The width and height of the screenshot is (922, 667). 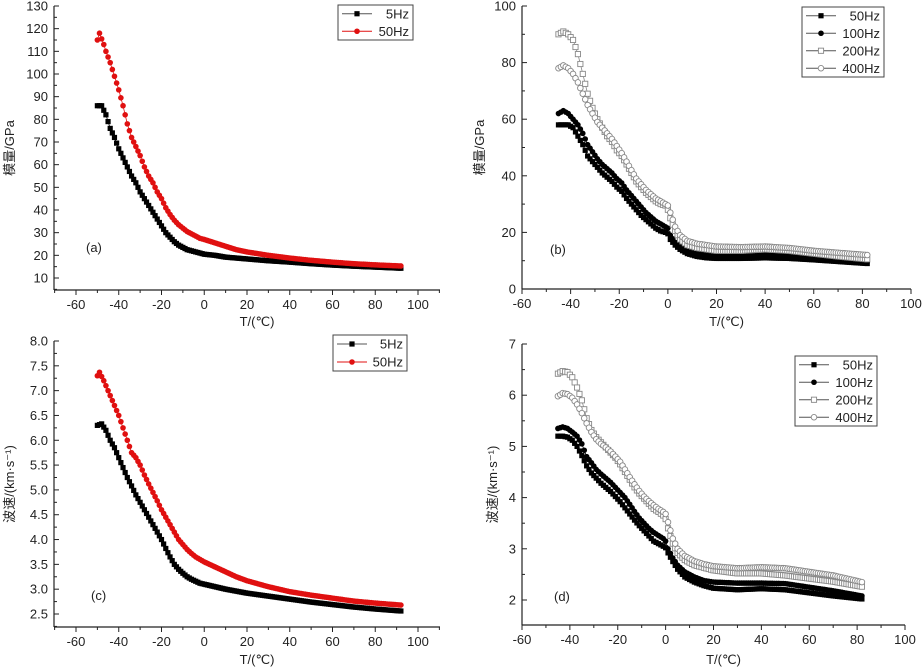 I want to click on legend-label: 200Hz, so click(x=861, y=50).